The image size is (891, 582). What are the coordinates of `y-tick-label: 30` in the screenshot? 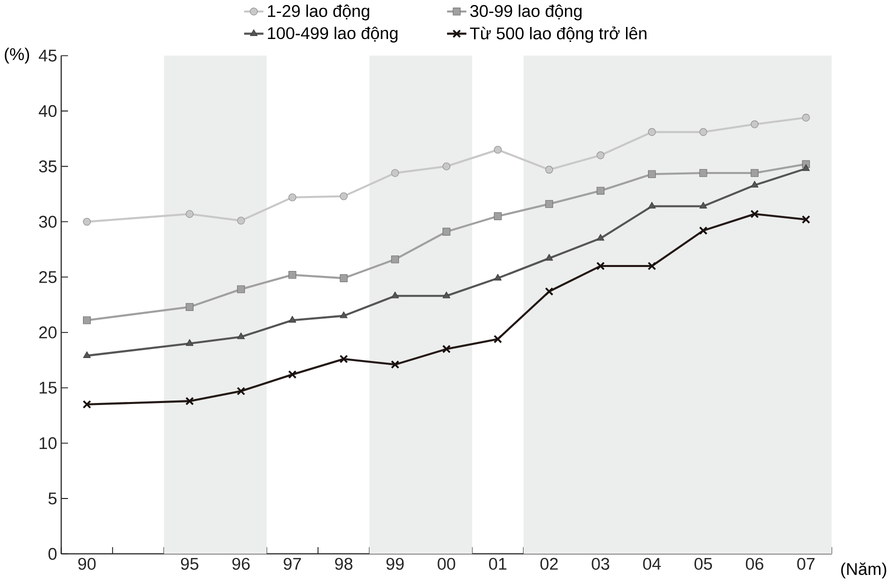 It's located at (48, 222).